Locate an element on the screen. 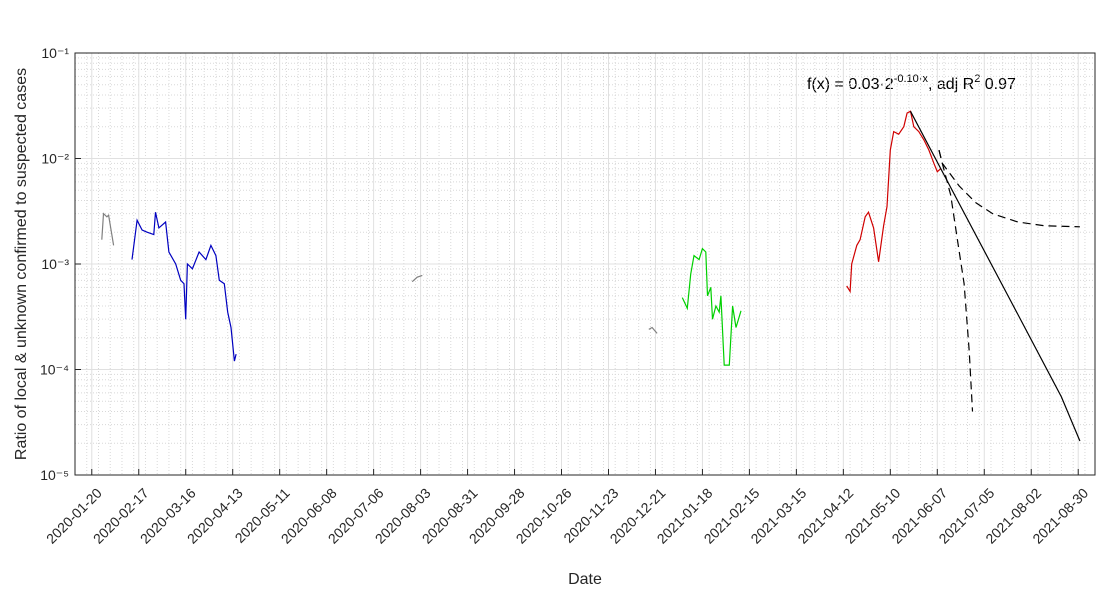  y-tick-label: 10⁻⁵ is located at coordinates (54, 475).